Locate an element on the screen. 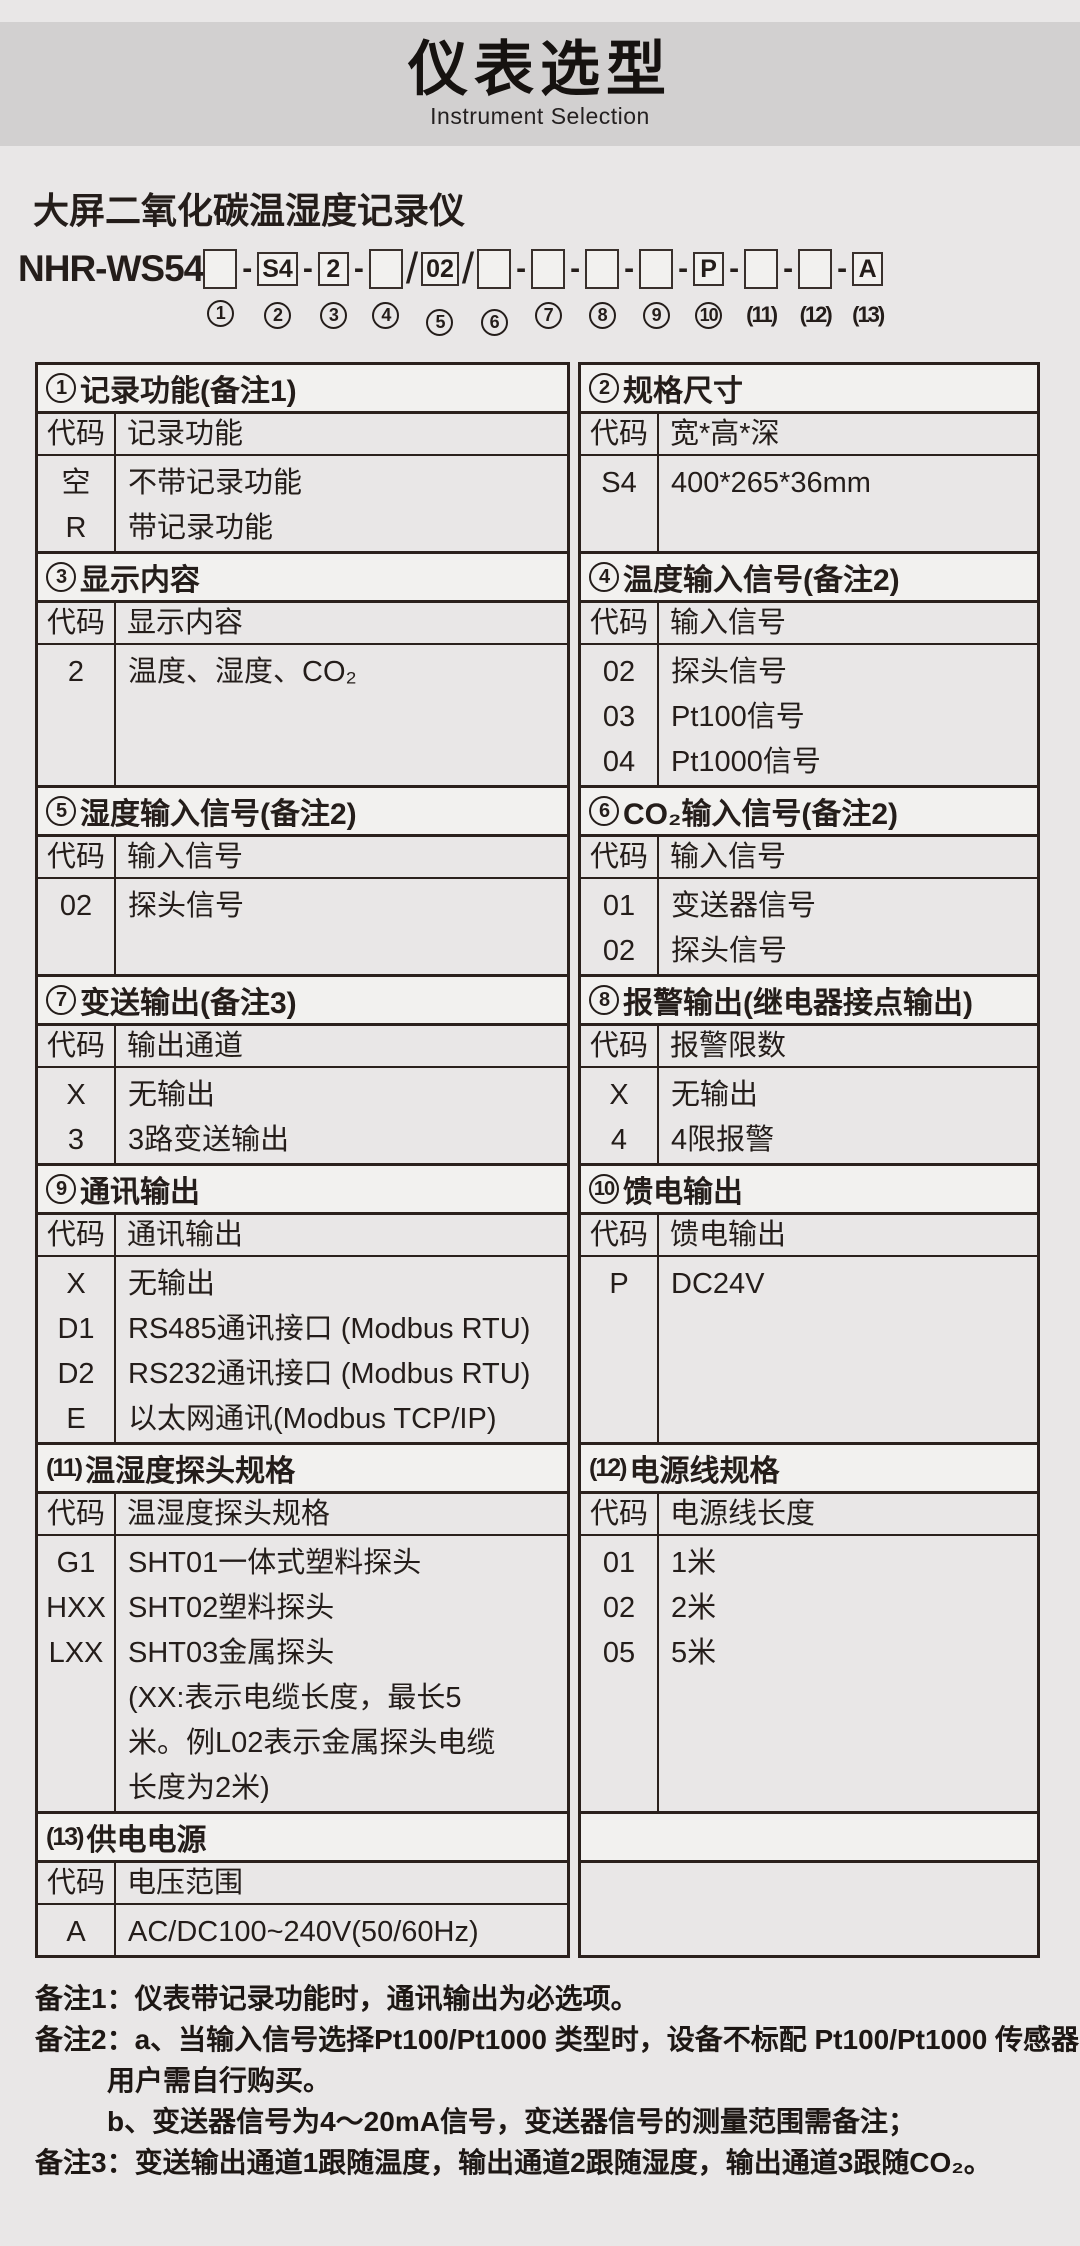 The image size is (1080, 2246). model-number-wrap: 1 is located at coordinates (220, 313).